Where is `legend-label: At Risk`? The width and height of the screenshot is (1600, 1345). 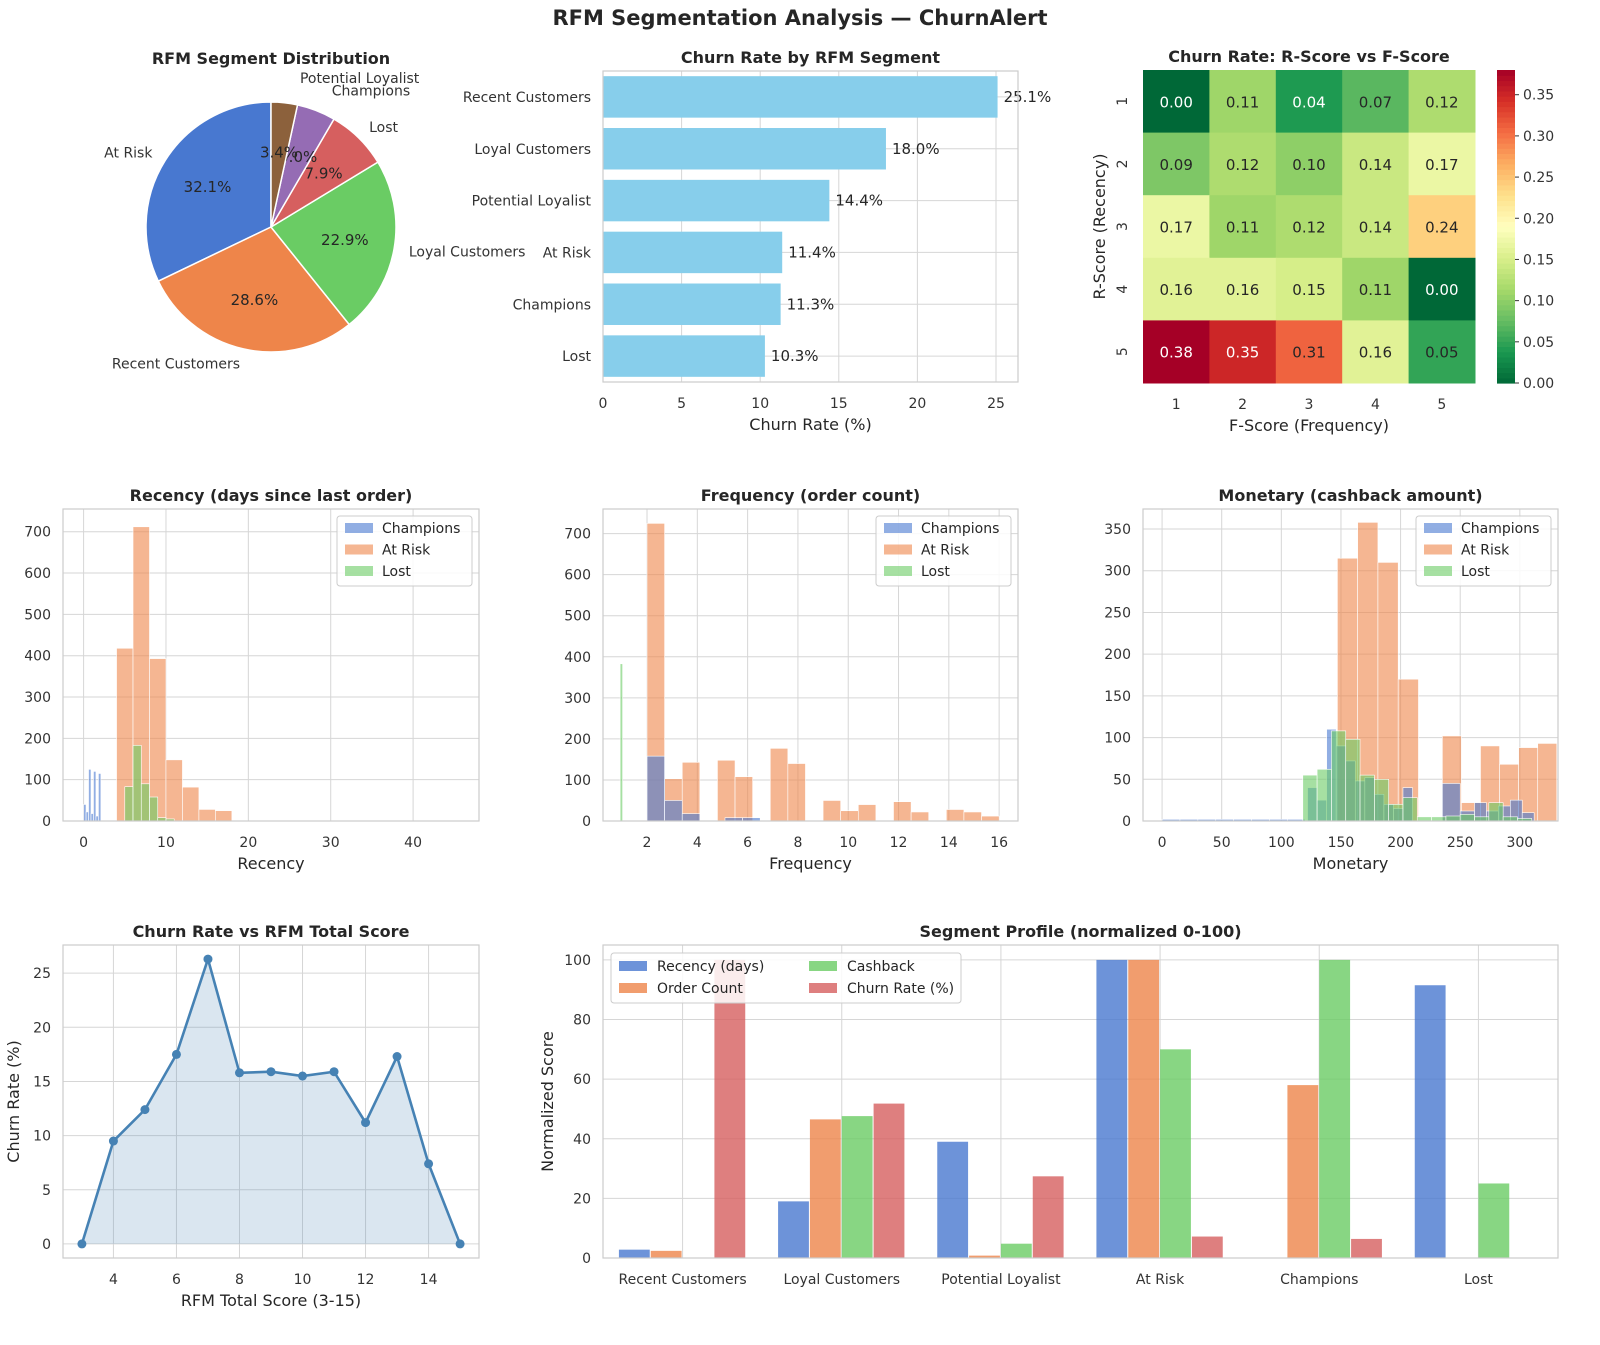 legend-label: At Risk is located at coordinates (406, 551).